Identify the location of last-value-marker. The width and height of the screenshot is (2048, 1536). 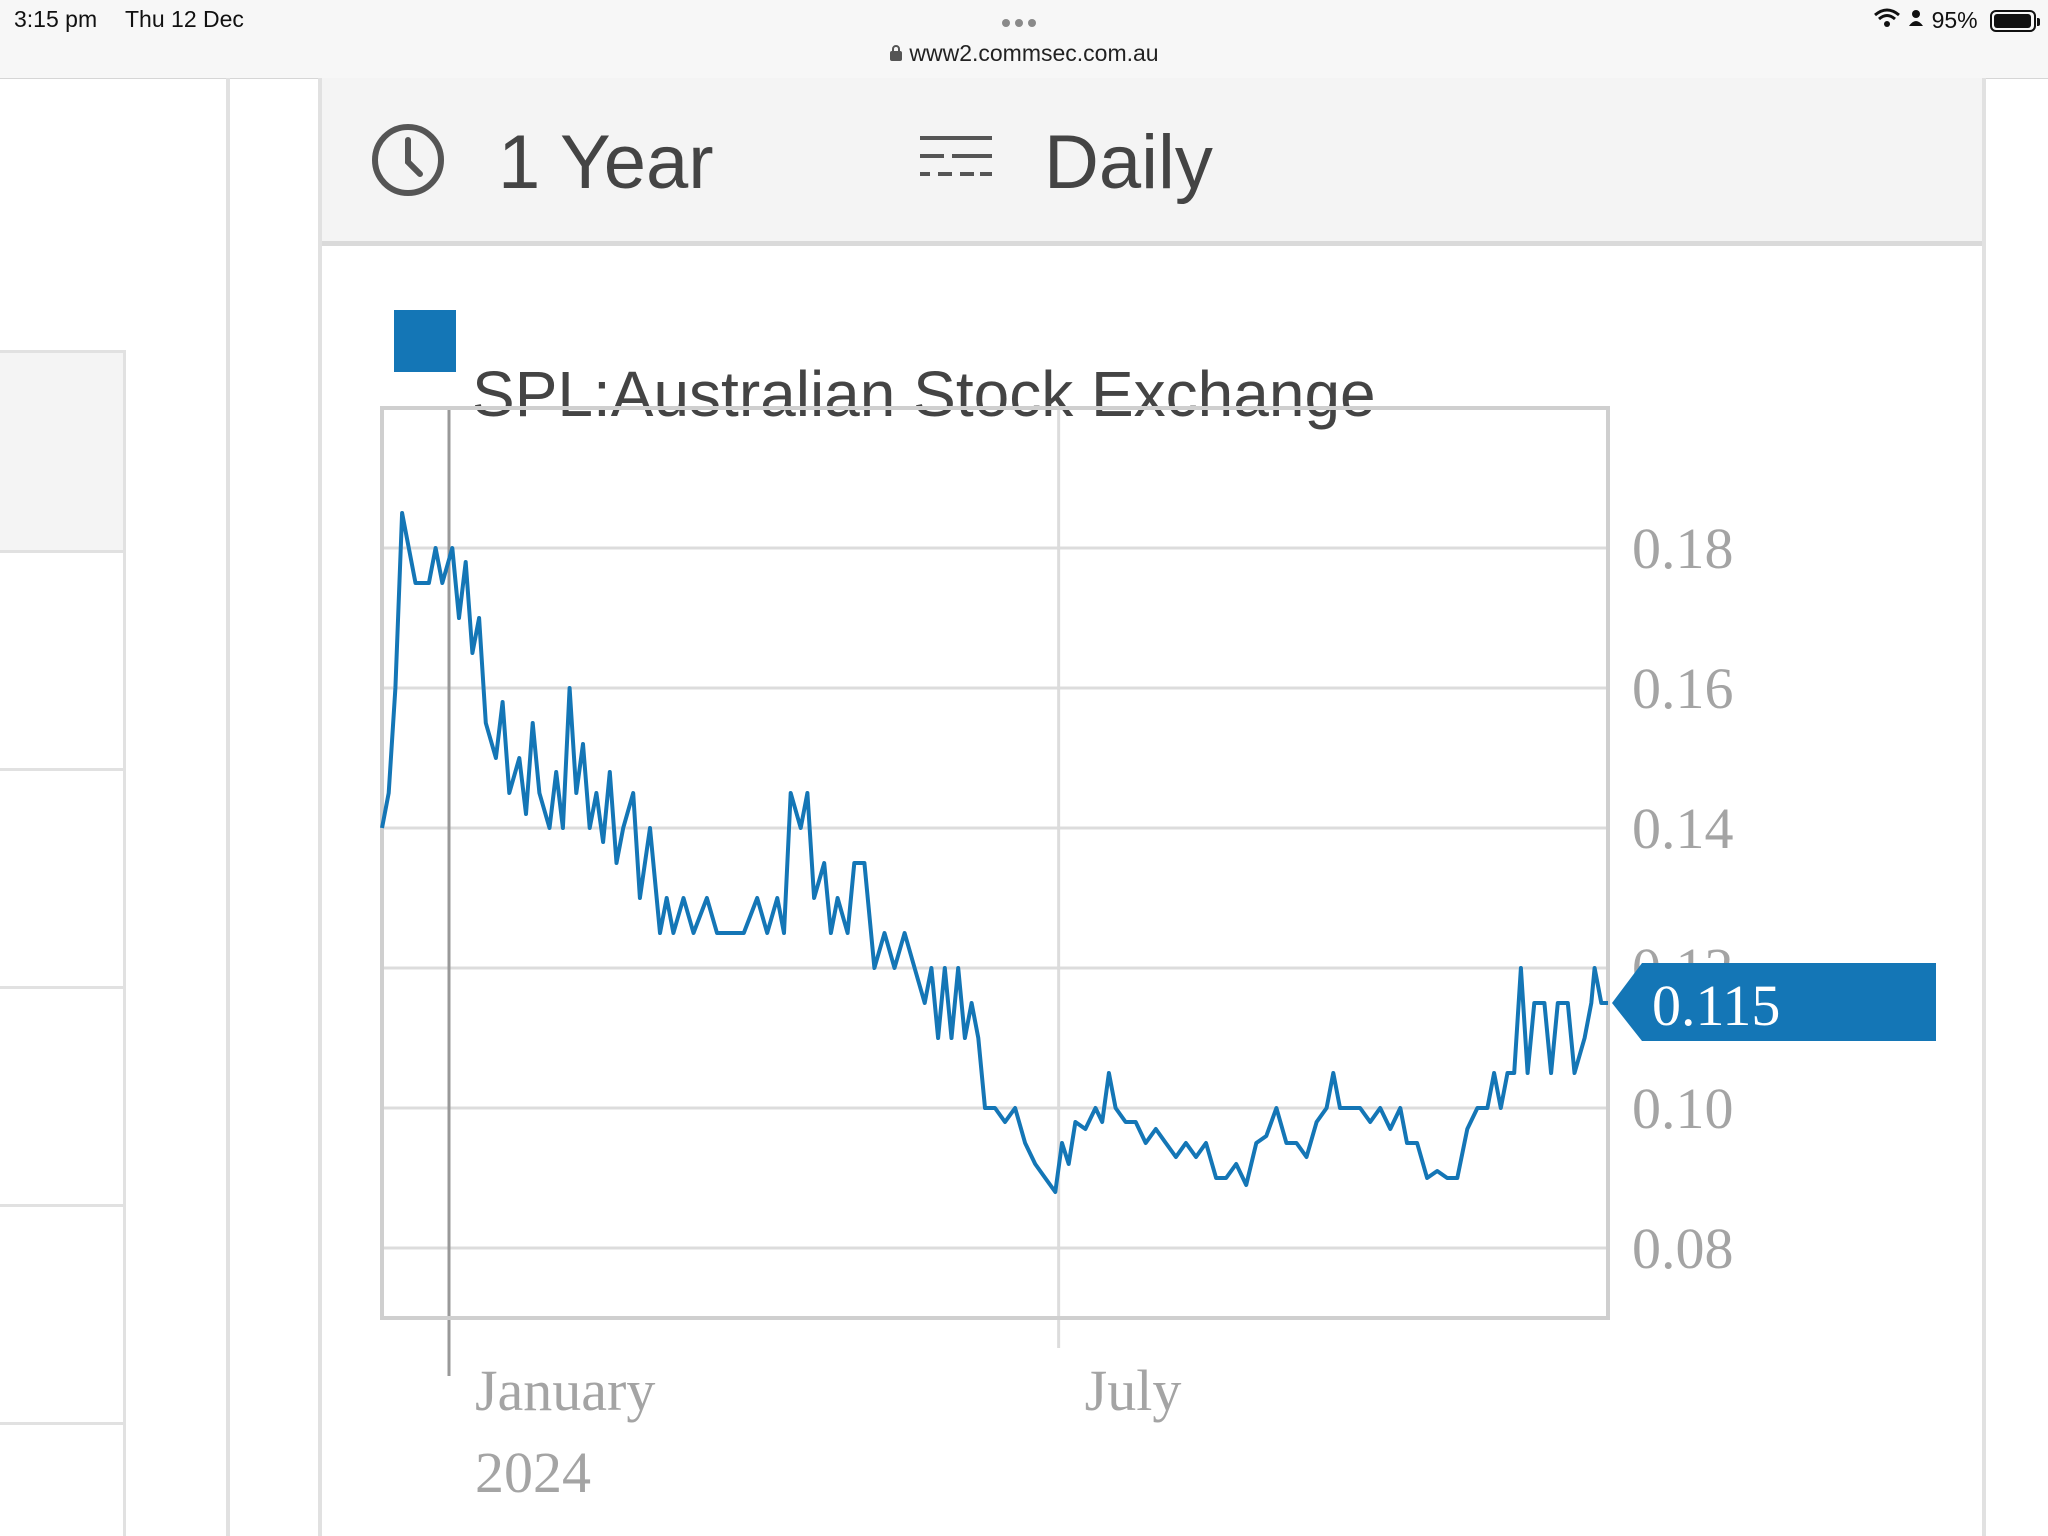
(1774, 1002).